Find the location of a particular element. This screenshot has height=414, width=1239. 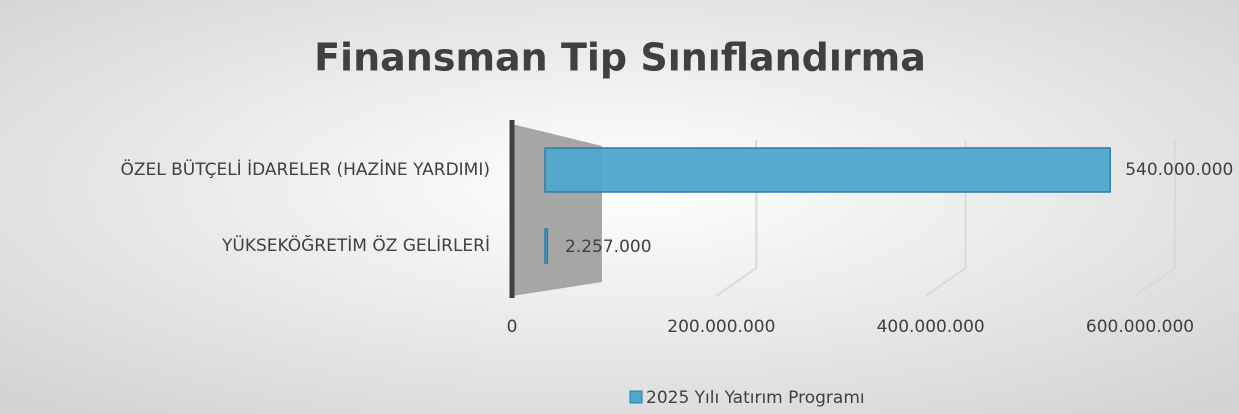

chart-title: Finansman Tip Sınıflandırma is located at coordinates (620, 58).